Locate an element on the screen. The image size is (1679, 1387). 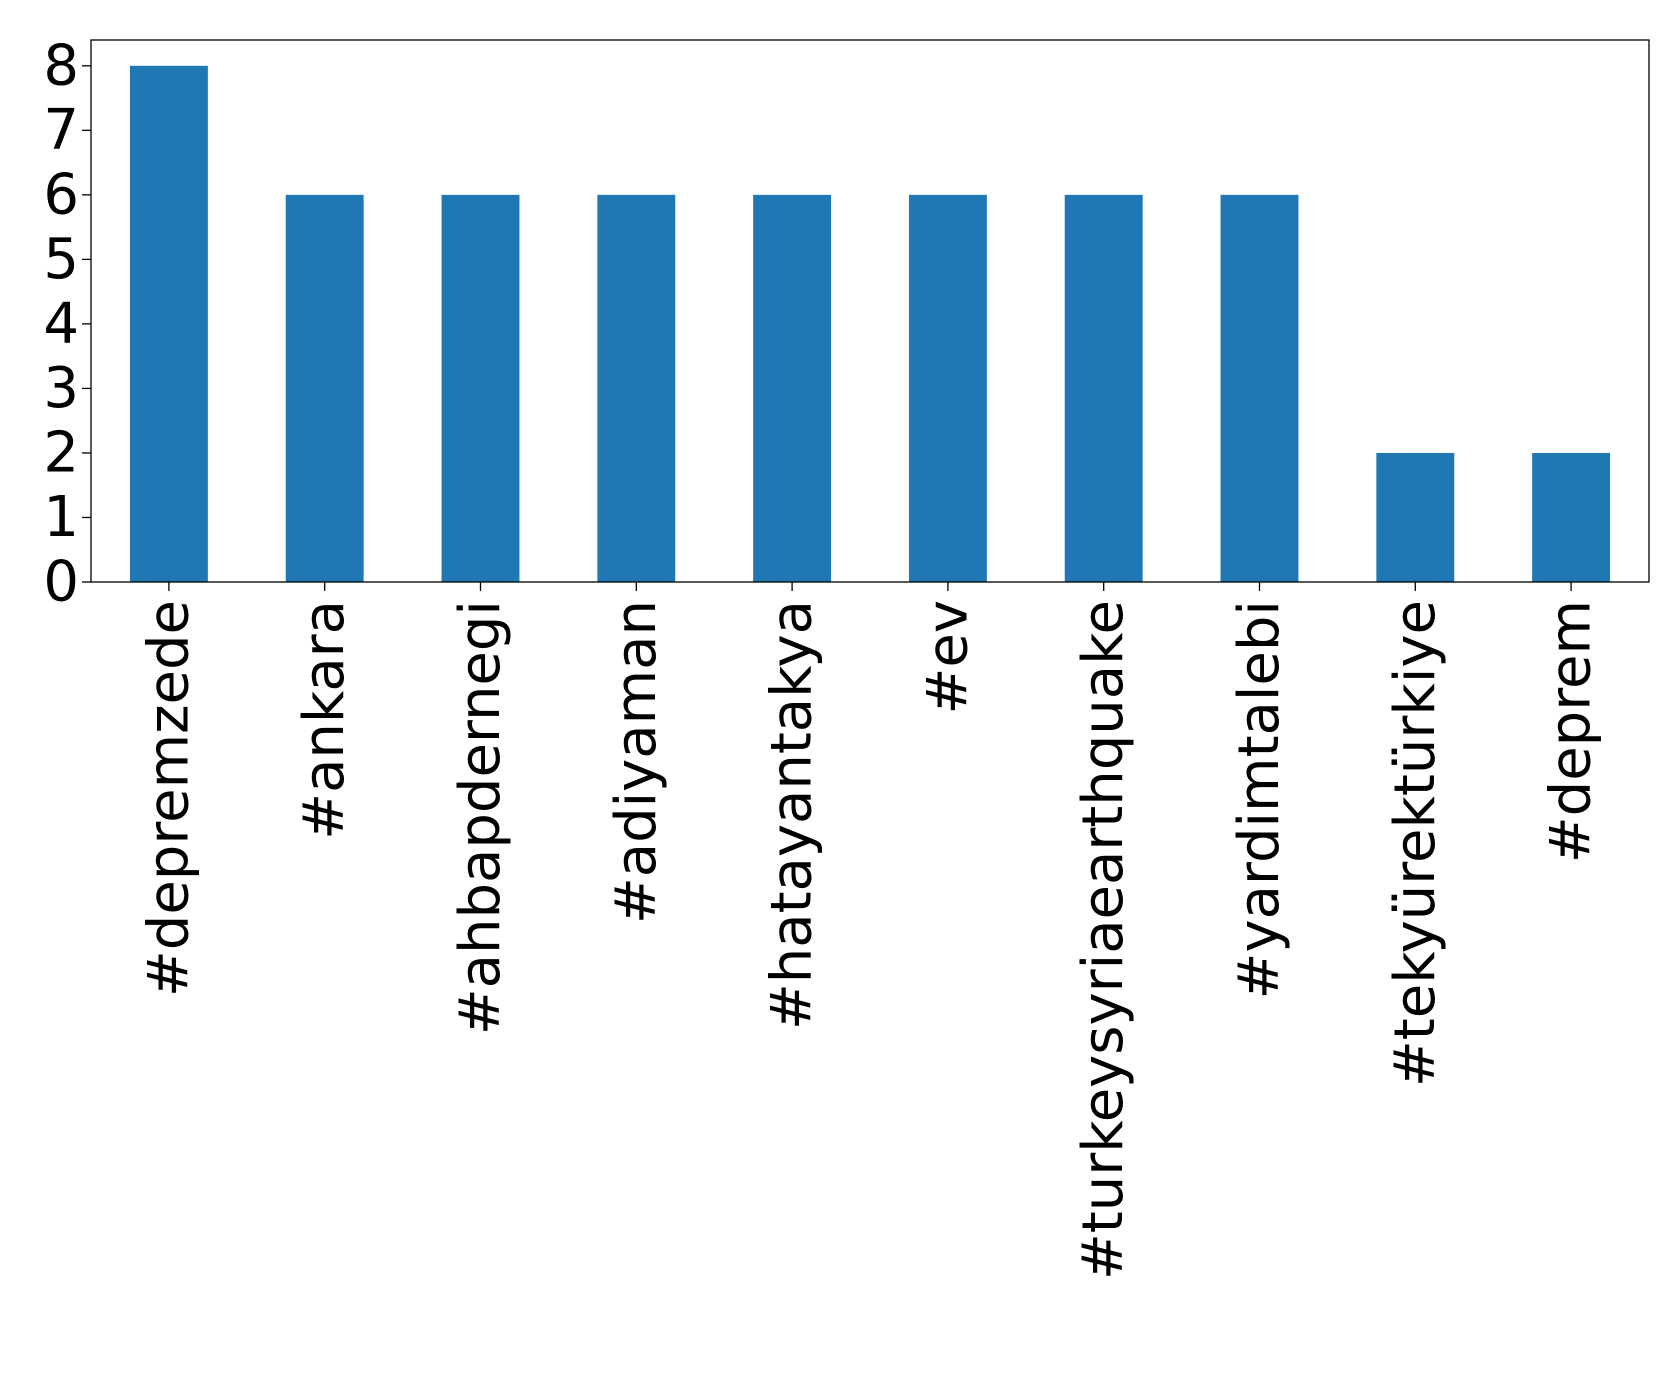
x-tick-label: #tekyürektürkiye is located at coordinates (1415, 843).